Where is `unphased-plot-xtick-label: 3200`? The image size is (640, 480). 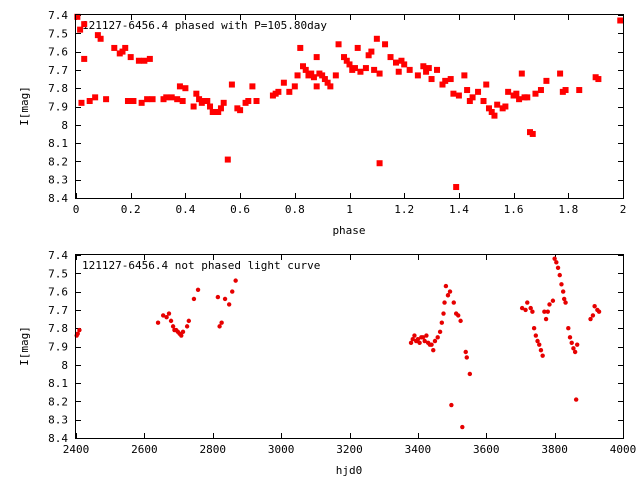
unphased-plot-xtick-label: 3200 is located at coordinates (349, 449).